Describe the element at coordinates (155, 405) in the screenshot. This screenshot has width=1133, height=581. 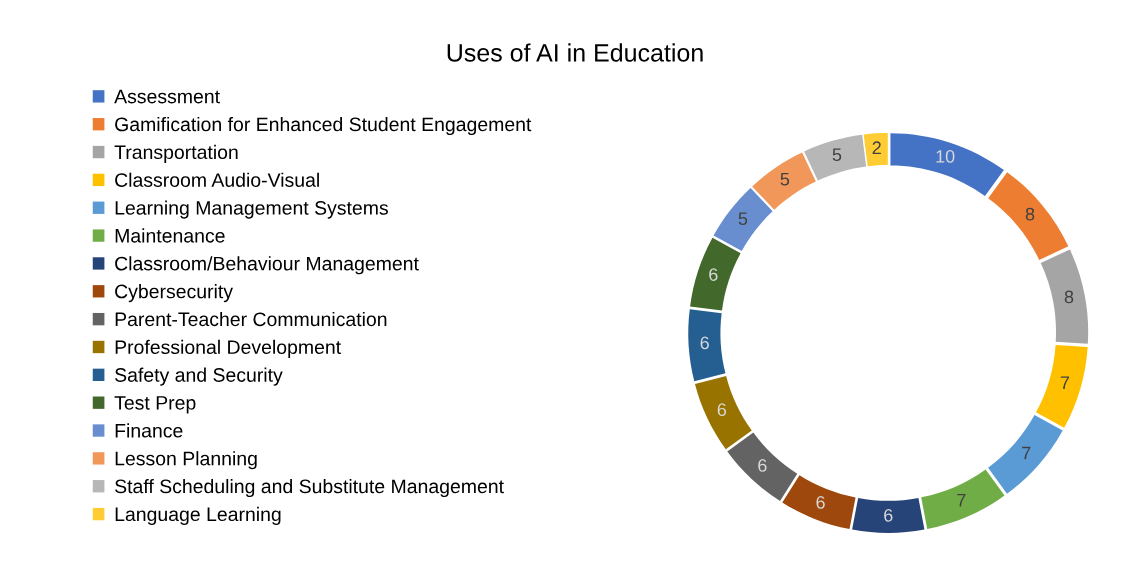
I see `legend-label: Test Prep` at that location.